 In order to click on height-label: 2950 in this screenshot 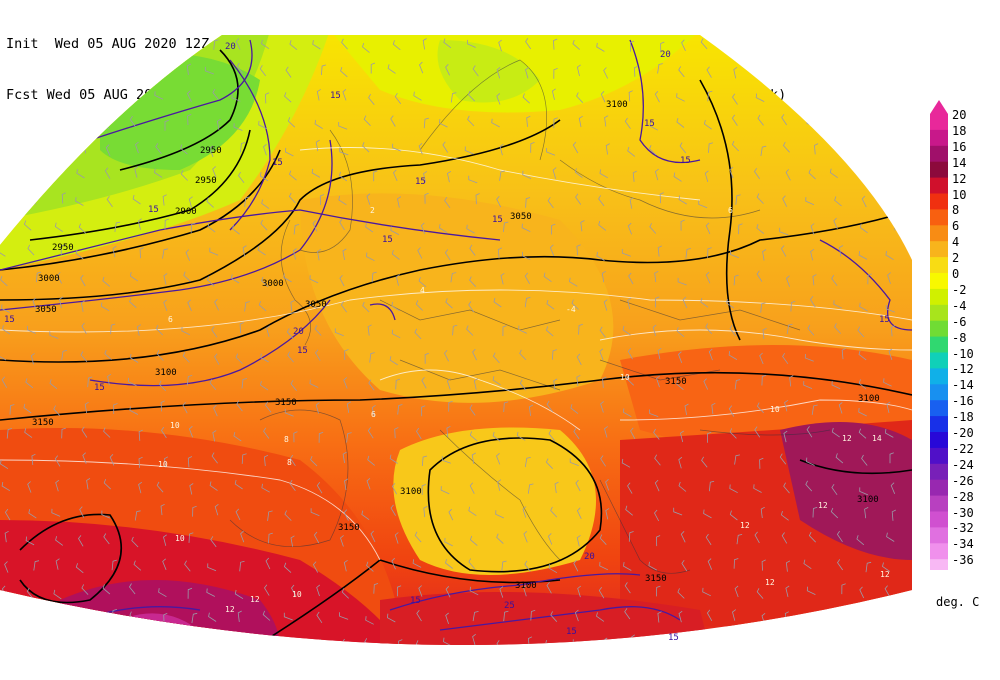, I will do `click(211, 151)`.